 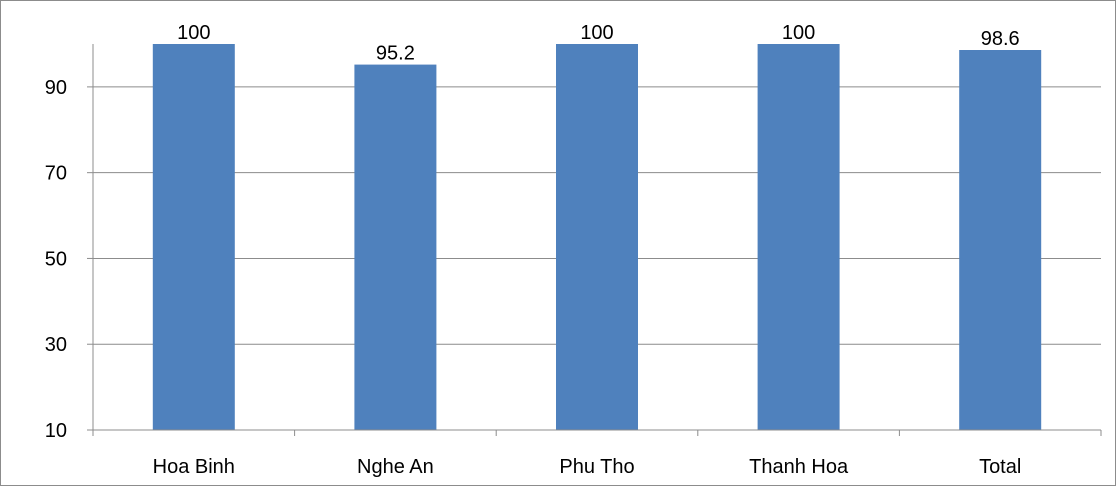 I want to click on x-tick-label: Hoa Binh, so click(x=194, y=467).